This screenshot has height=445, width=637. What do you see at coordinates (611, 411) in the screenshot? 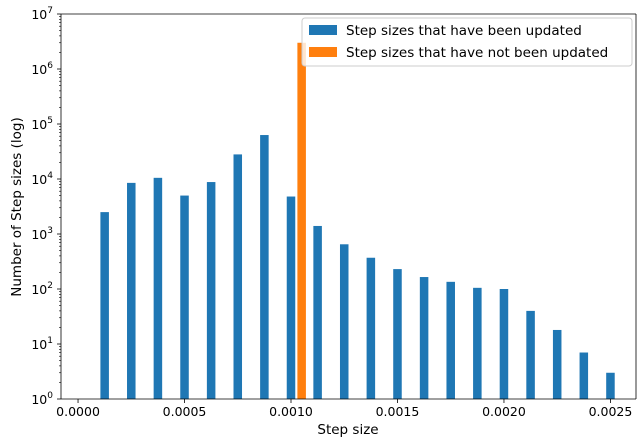
I see `x-tick-label-5: 0.0025` at bounding box center [611, 411].